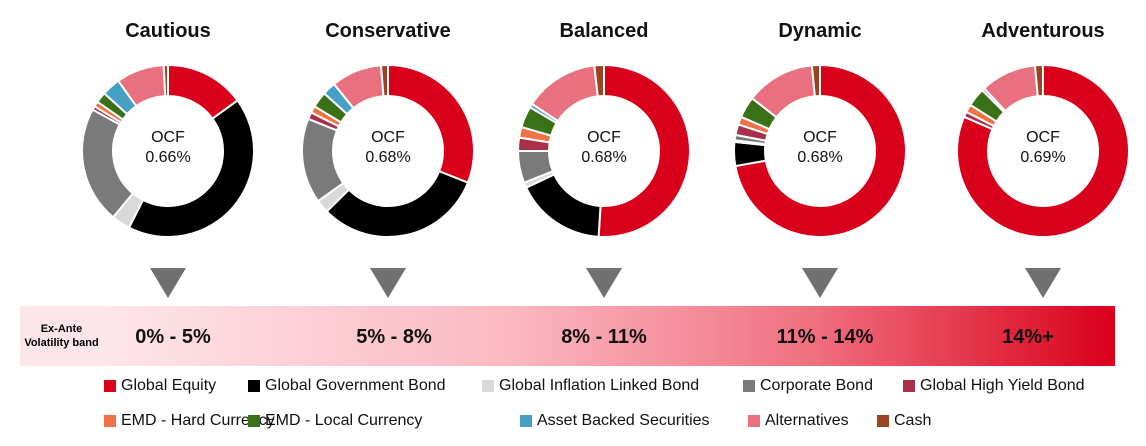 The image size is (1146, 446). I want to click on legend-label: Cash, so click(913, 420).